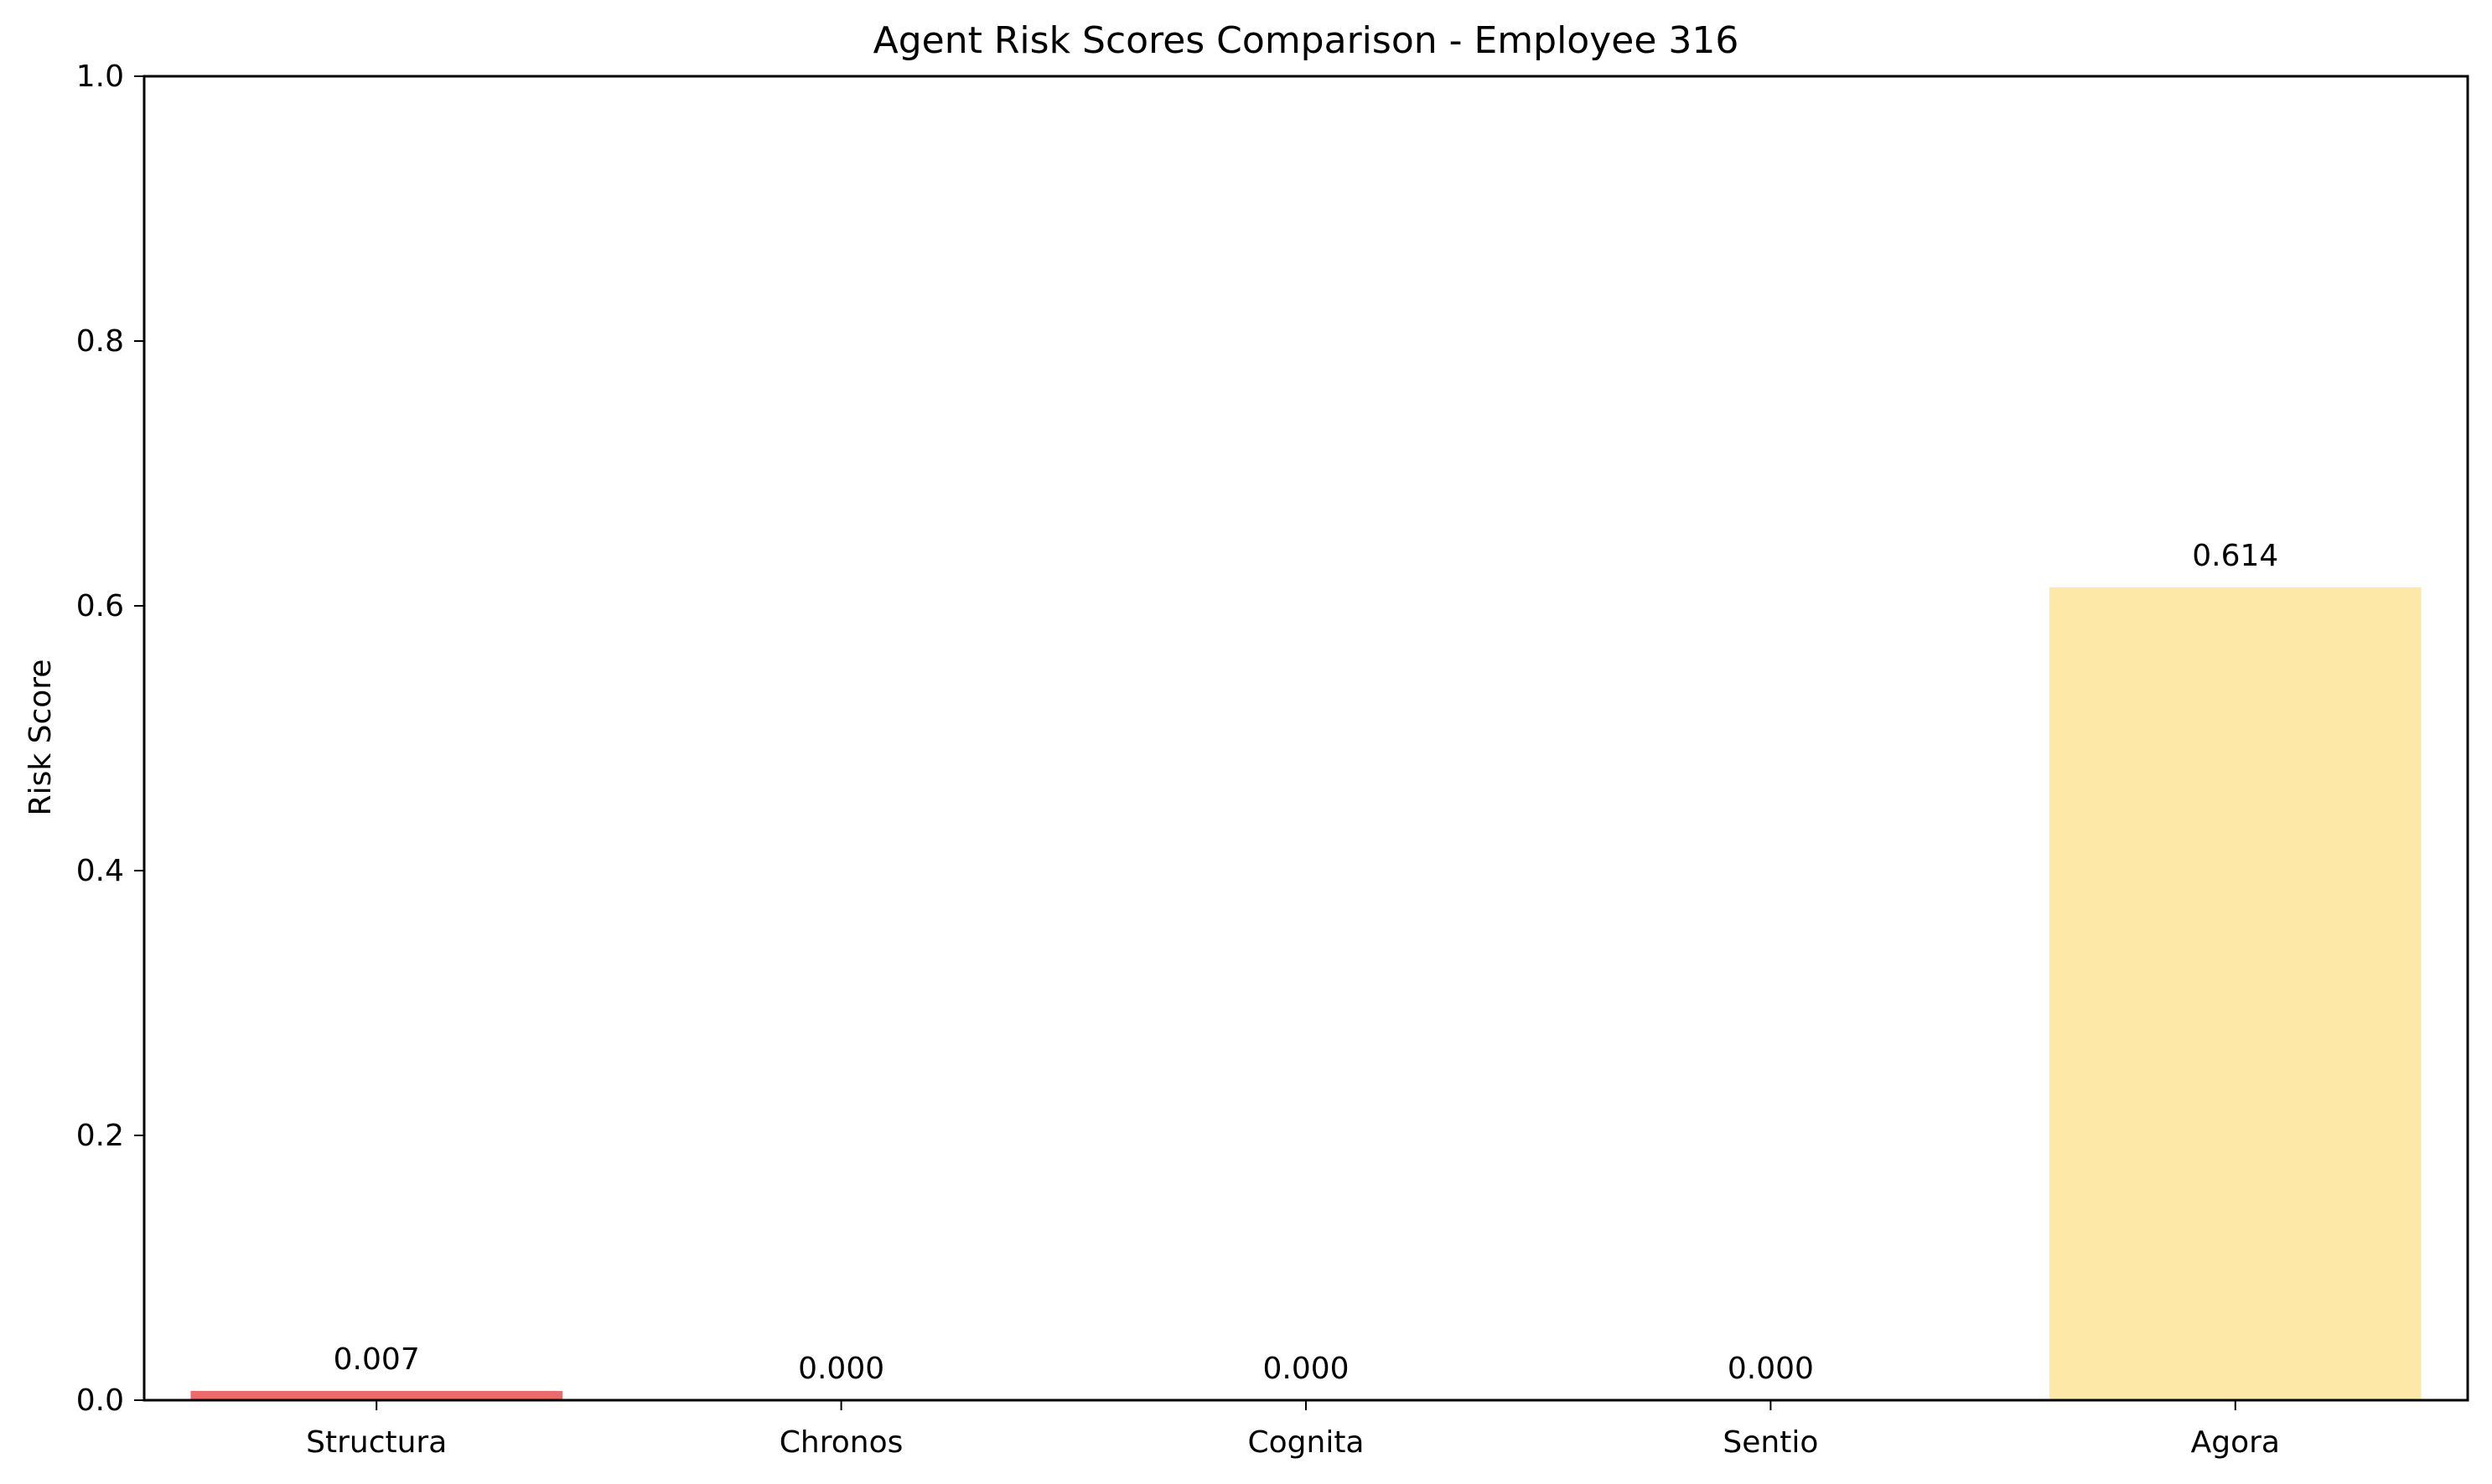 The width and height of the screenshot is (2492, 1484). I want to click on x-tick-label-agora: Agora, so click(2235, 1442).